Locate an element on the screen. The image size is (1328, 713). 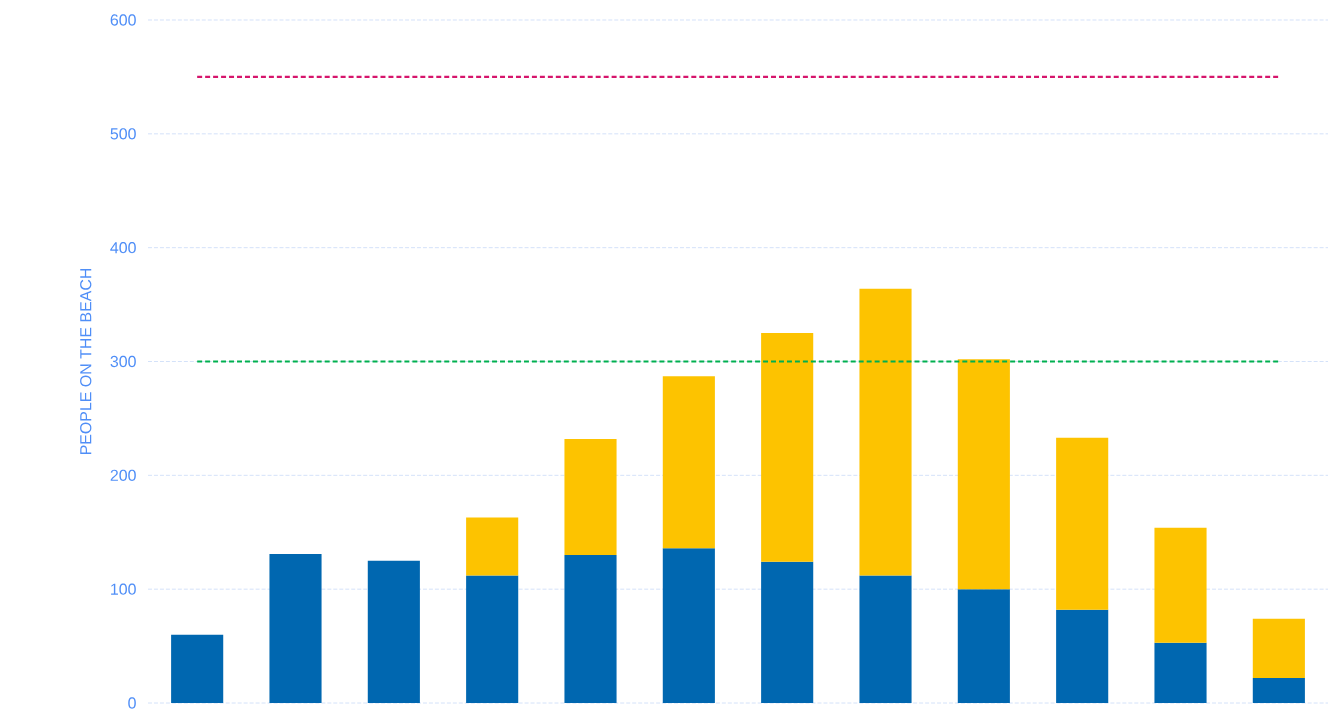
y-tick-label: 300 is located at coordinates (123, 361).